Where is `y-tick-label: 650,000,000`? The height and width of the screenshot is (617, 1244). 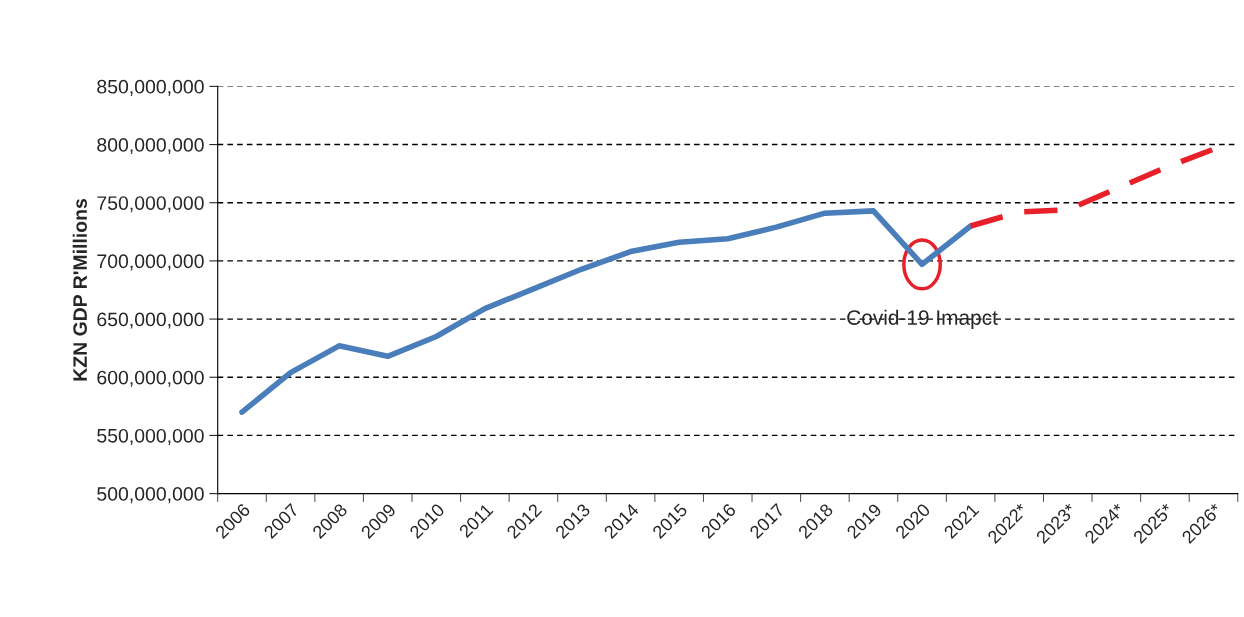
y-tick-label: 650,000,000 is located at coordinates (150, 320).